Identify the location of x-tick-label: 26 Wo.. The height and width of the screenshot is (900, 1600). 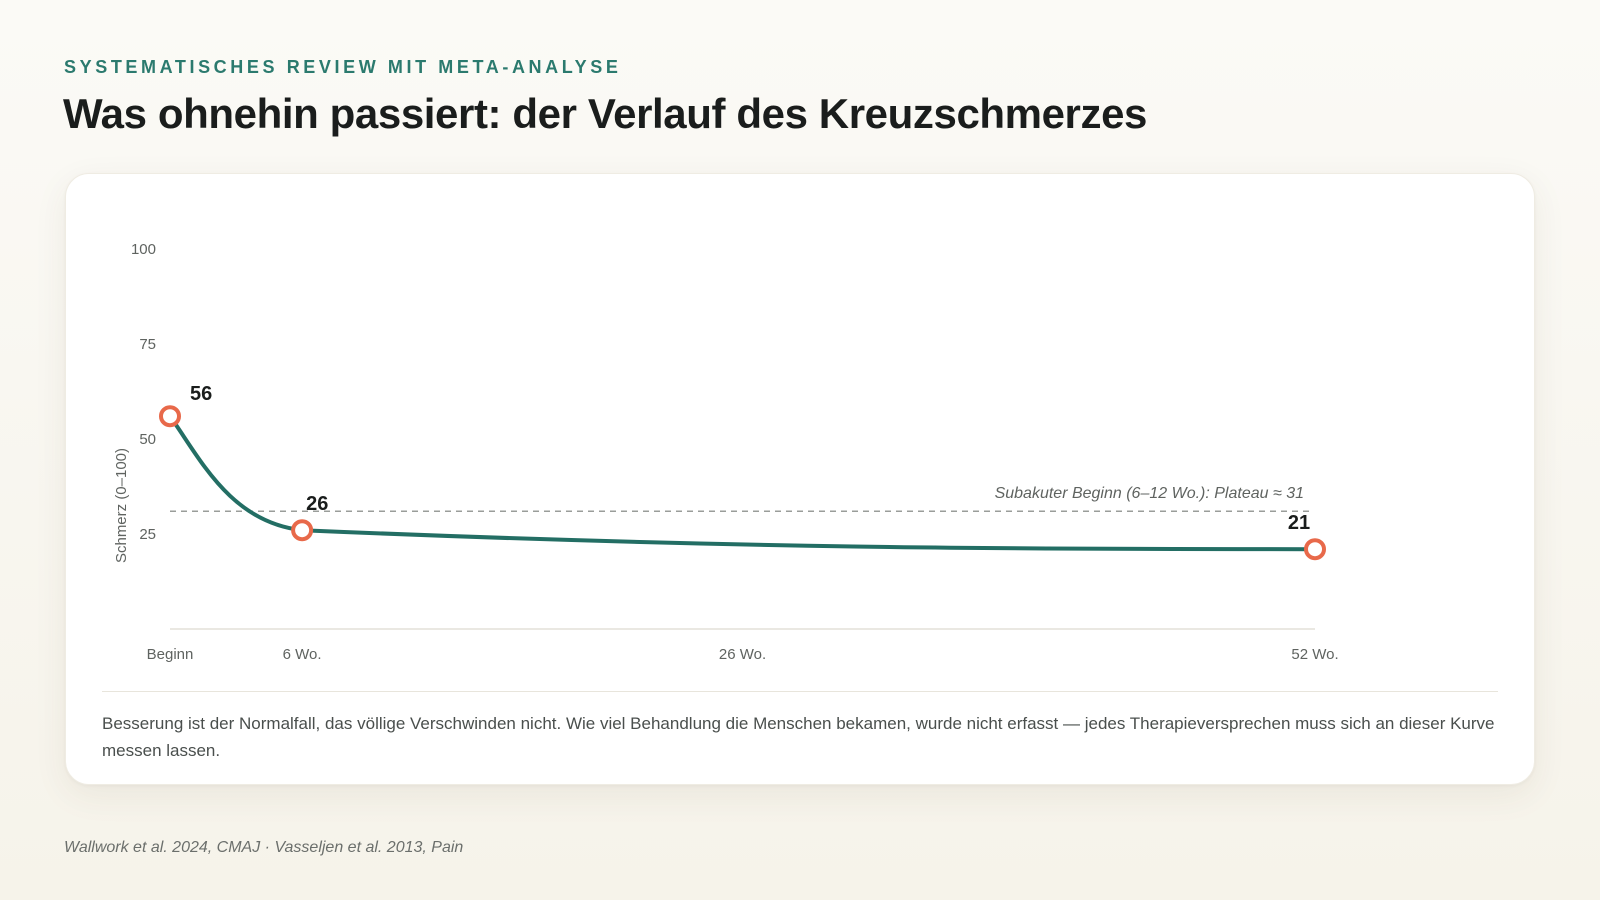
(742, 654).